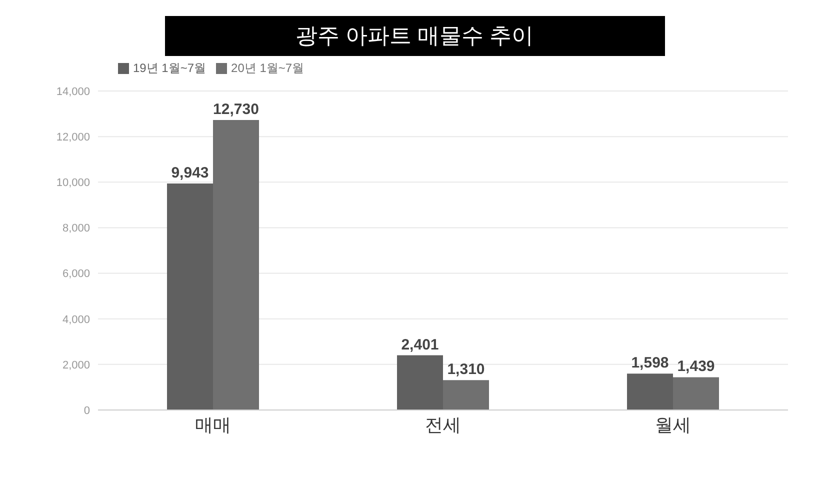  Describe the element at coordinates (696, 367) in the screenshot. I see `data-label: 1,439` at that location.